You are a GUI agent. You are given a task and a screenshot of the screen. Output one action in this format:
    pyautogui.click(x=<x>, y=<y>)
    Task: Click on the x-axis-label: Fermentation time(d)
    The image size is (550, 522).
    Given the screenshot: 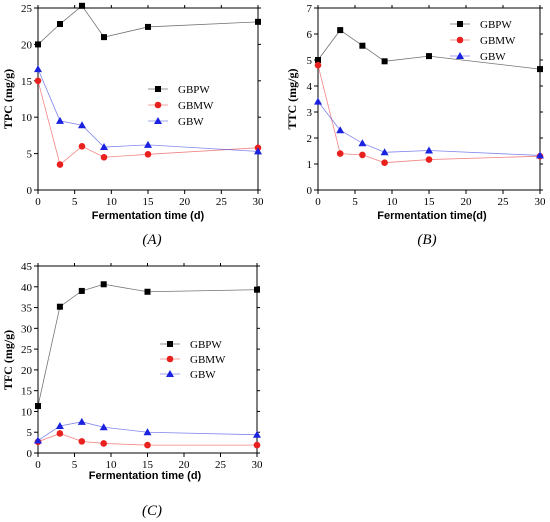 What is the action you would take?
    pyautogui.click(x=432, y=216)
    